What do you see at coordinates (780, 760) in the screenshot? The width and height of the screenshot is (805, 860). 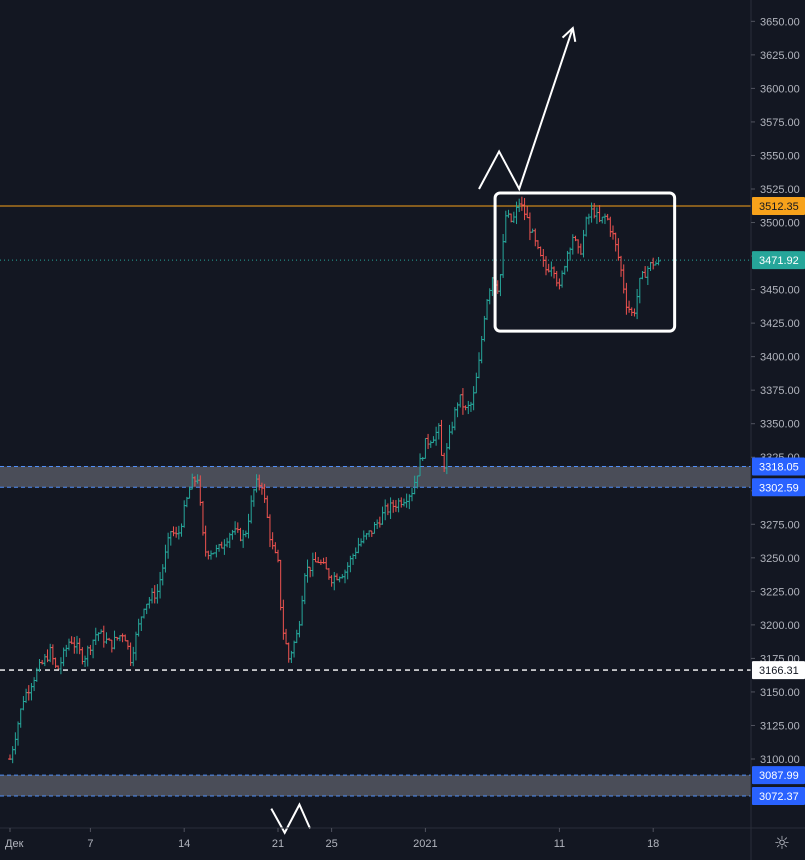 I see `y-tick-label: 3100.00` at bounding box center [780, 760].